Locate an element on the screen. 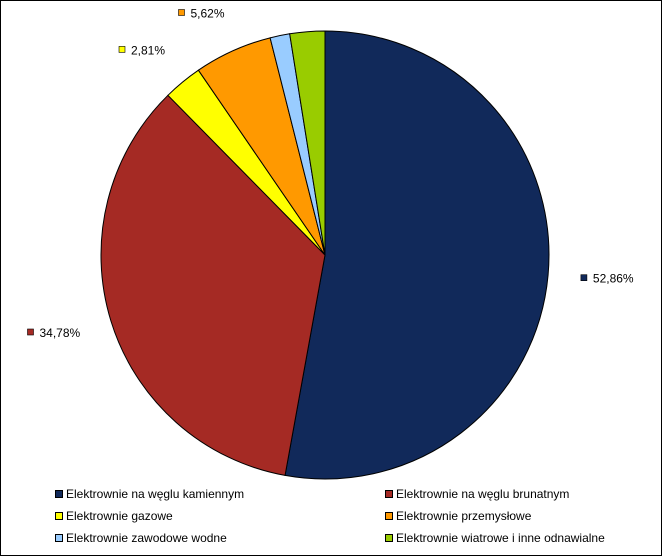  legend-item-1: Elektrownie na węglu brunatnym is located at coordinates (510, 494).